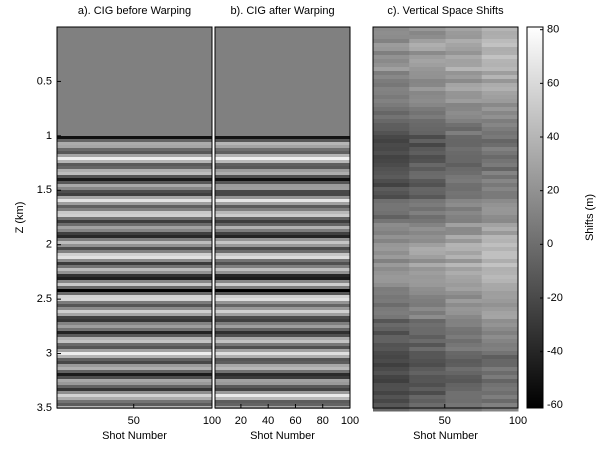 The width and height of the screenshot is (604, 451). I want to click on x-tick-label: 50, so click(445, 421).